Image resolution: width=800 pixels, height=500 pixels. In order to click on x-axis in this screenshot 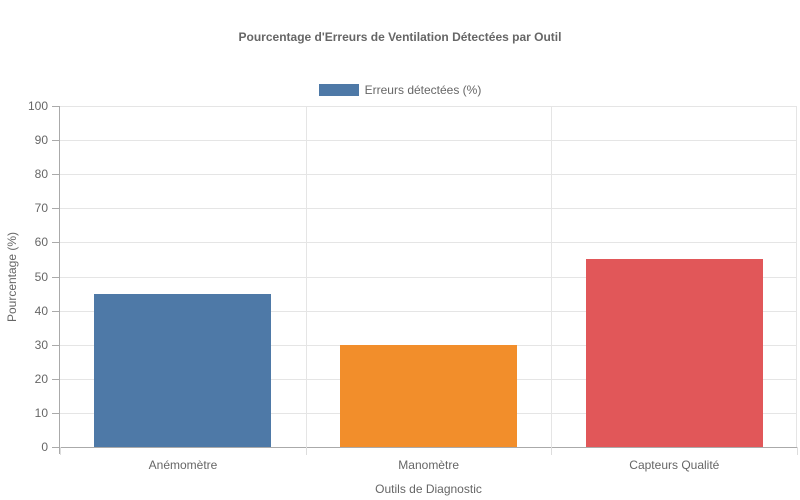, I will do `click(424, 447)`.